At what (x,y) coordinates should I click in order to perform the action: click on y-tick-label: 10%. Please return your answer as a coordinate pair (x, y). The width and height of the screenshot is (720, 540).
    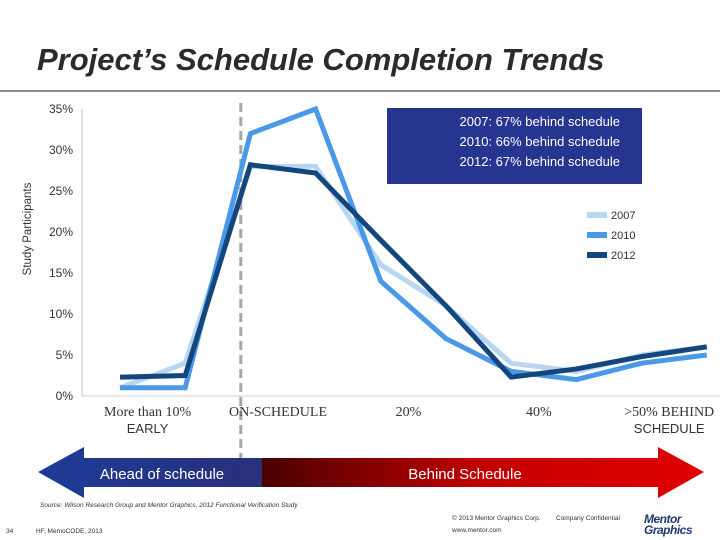
    Looking at the image, I should click on (61, 314).